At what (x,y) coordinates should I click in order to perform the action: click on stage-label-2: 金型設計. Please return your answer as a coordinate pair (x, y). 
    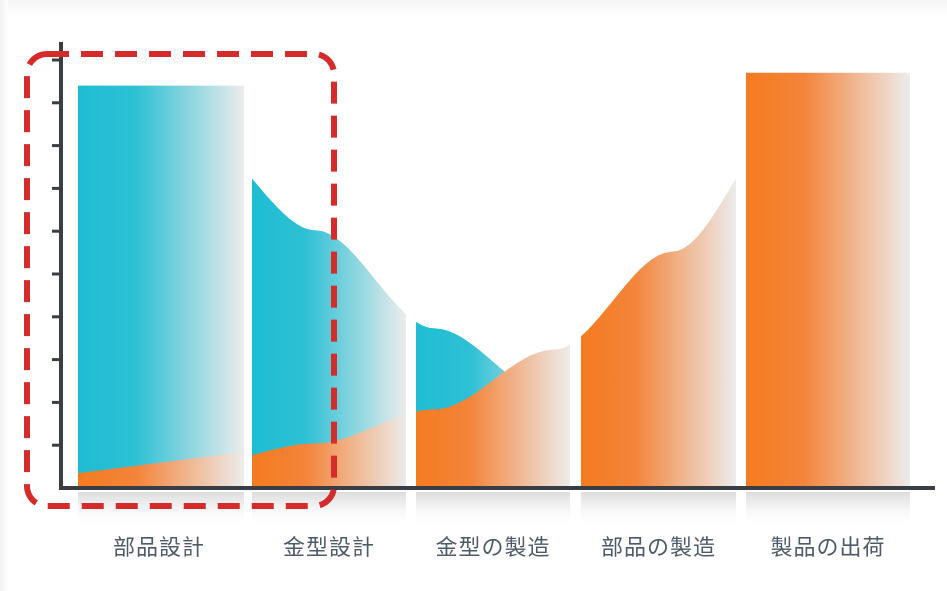
    Looking at the image, I should click on (328, 548).